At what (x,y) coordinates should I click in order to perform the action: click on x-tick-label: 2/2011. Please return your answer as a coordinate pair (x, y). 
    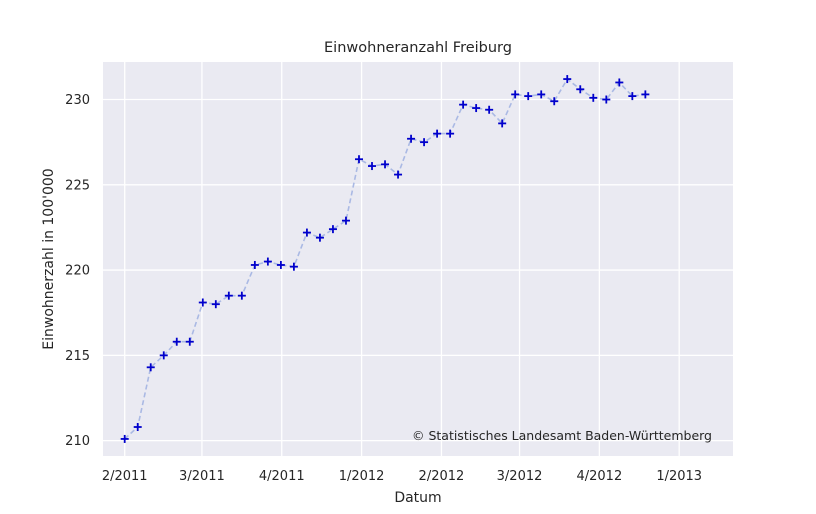
    Looking at the image, I should click on (125, 476).